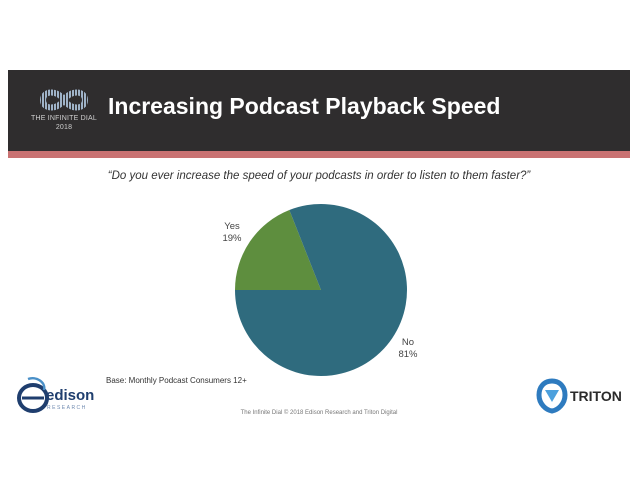 The width and height of the screenshot is (638, 493). Describe the element at coordinates (70, 395) in the screenshot. I see `edison-wordmark: edison` at that location.